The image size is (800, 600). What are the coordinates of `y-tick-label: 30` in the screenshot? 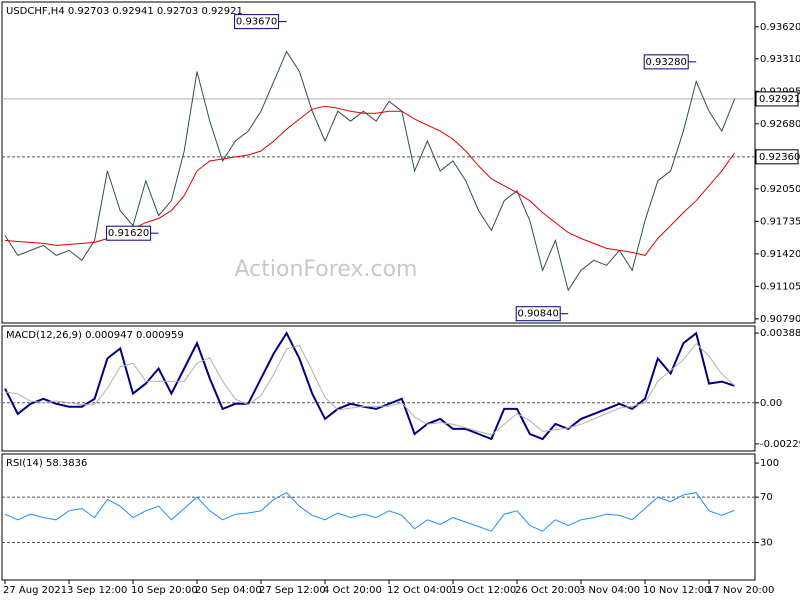 It's located at (766, 543).